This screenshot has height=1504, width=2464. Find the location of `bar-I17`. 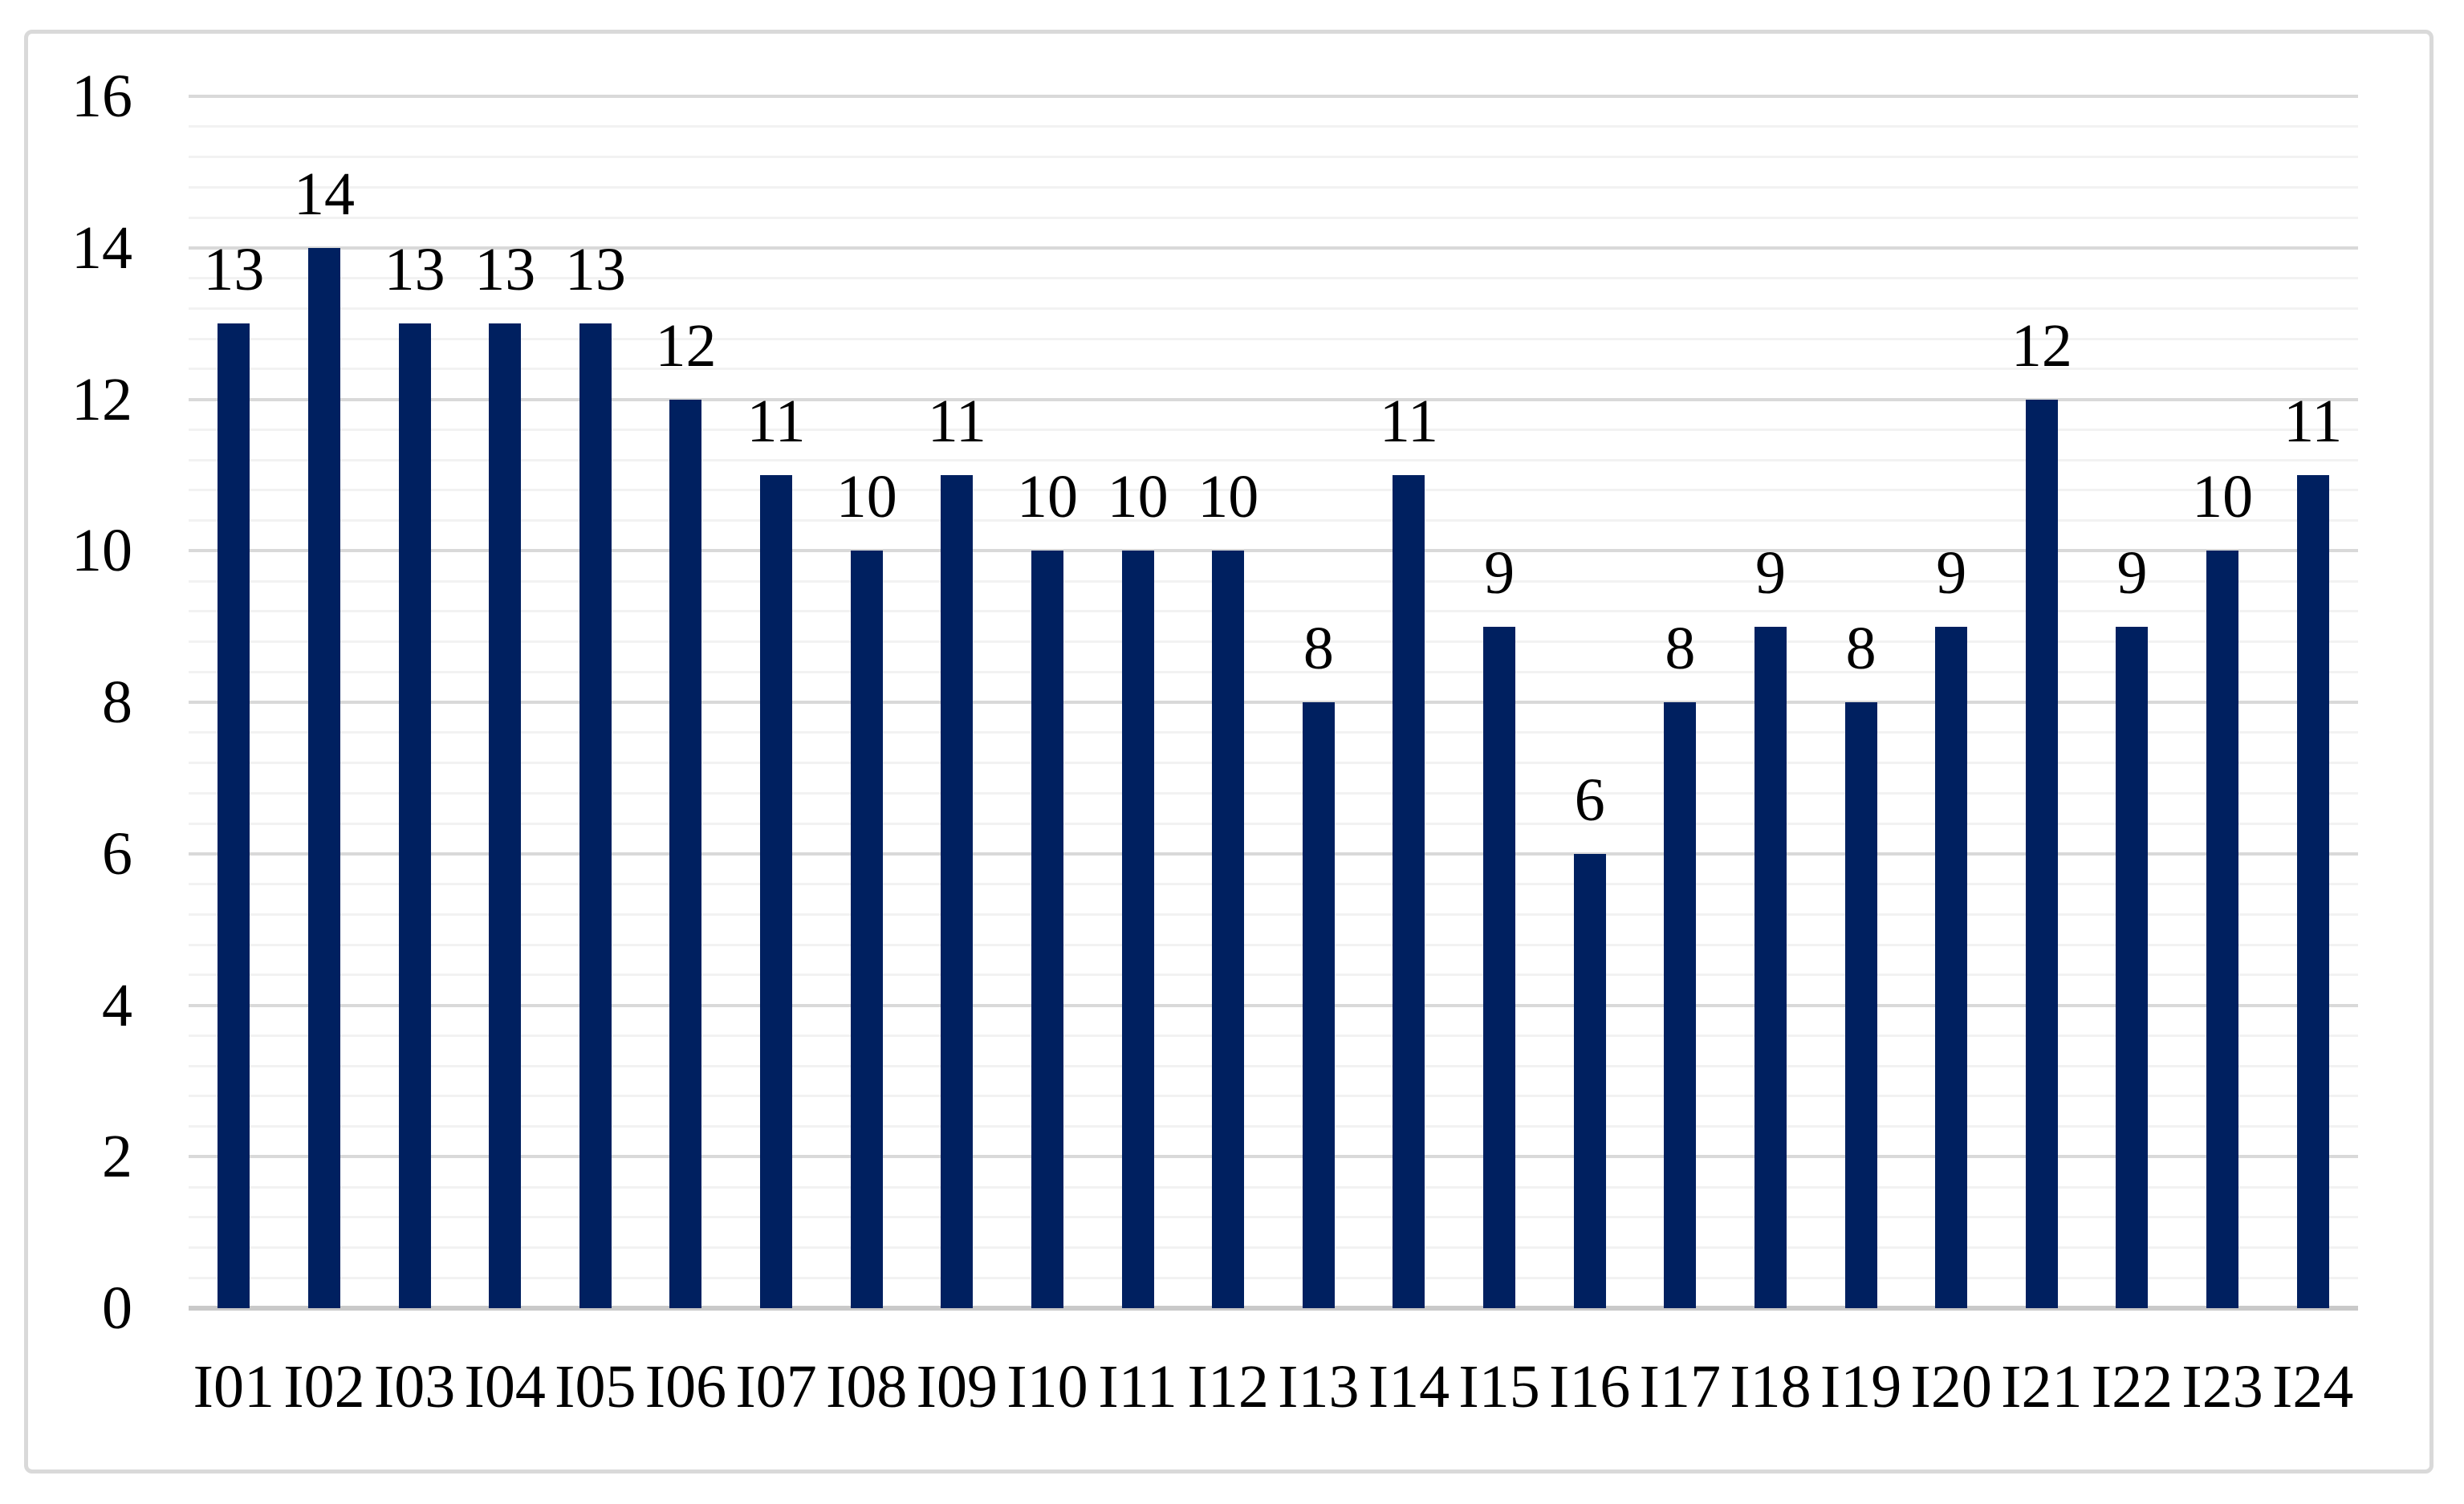

bar-I17 is located at coordinates (1680, 1005).